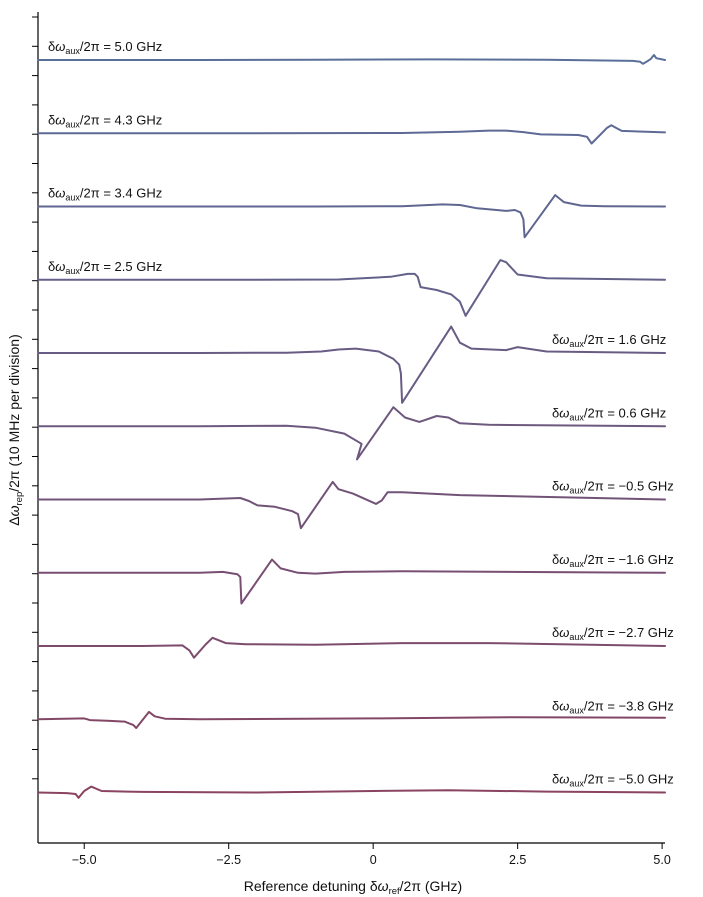 The height and width of the screenshot is (897, 703). Describe the element at coordinates (431, 886) in the screenshot. I see `x-axis-title-rest: /2π (GHz)` at that location.